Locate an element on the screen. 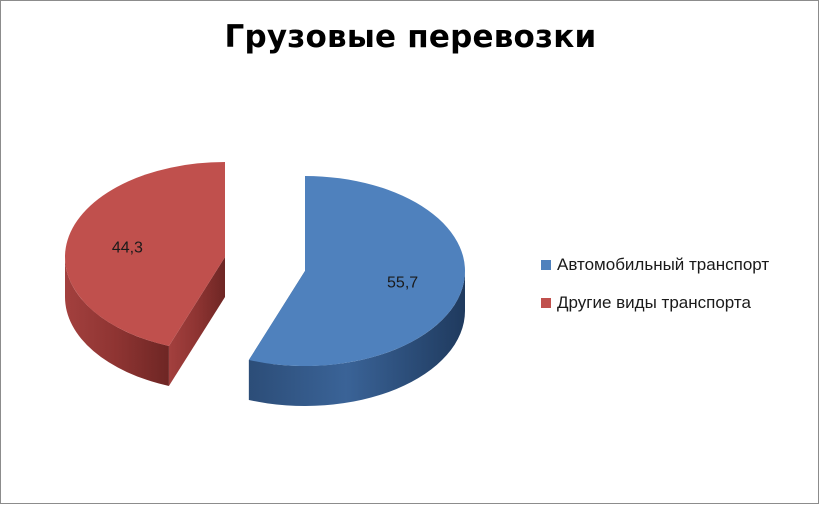  legend-swatch-auto is located at coordinates (546, 265).